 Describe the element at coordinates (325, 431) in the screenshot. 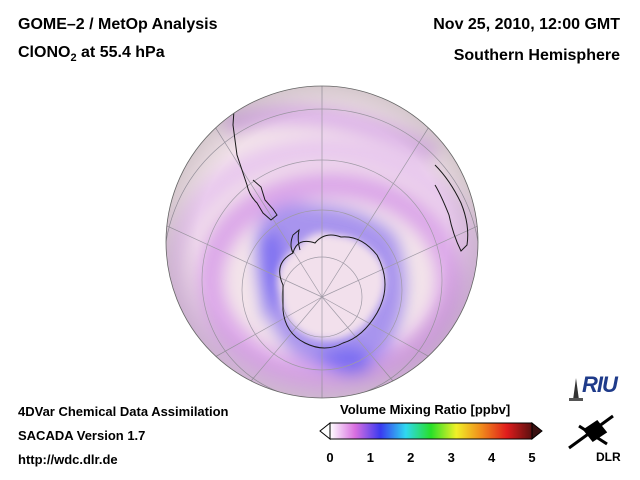

I see `colorbar-min-arrow` at that location.